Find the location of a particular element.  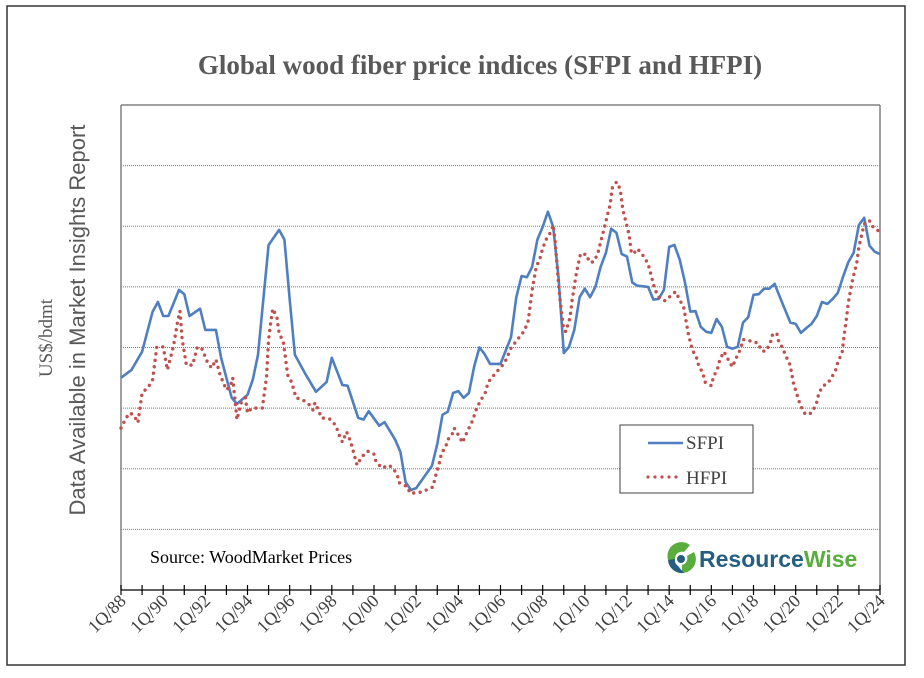

resourcewise-logo: ResourceWise is located at coordinates (762, 558).